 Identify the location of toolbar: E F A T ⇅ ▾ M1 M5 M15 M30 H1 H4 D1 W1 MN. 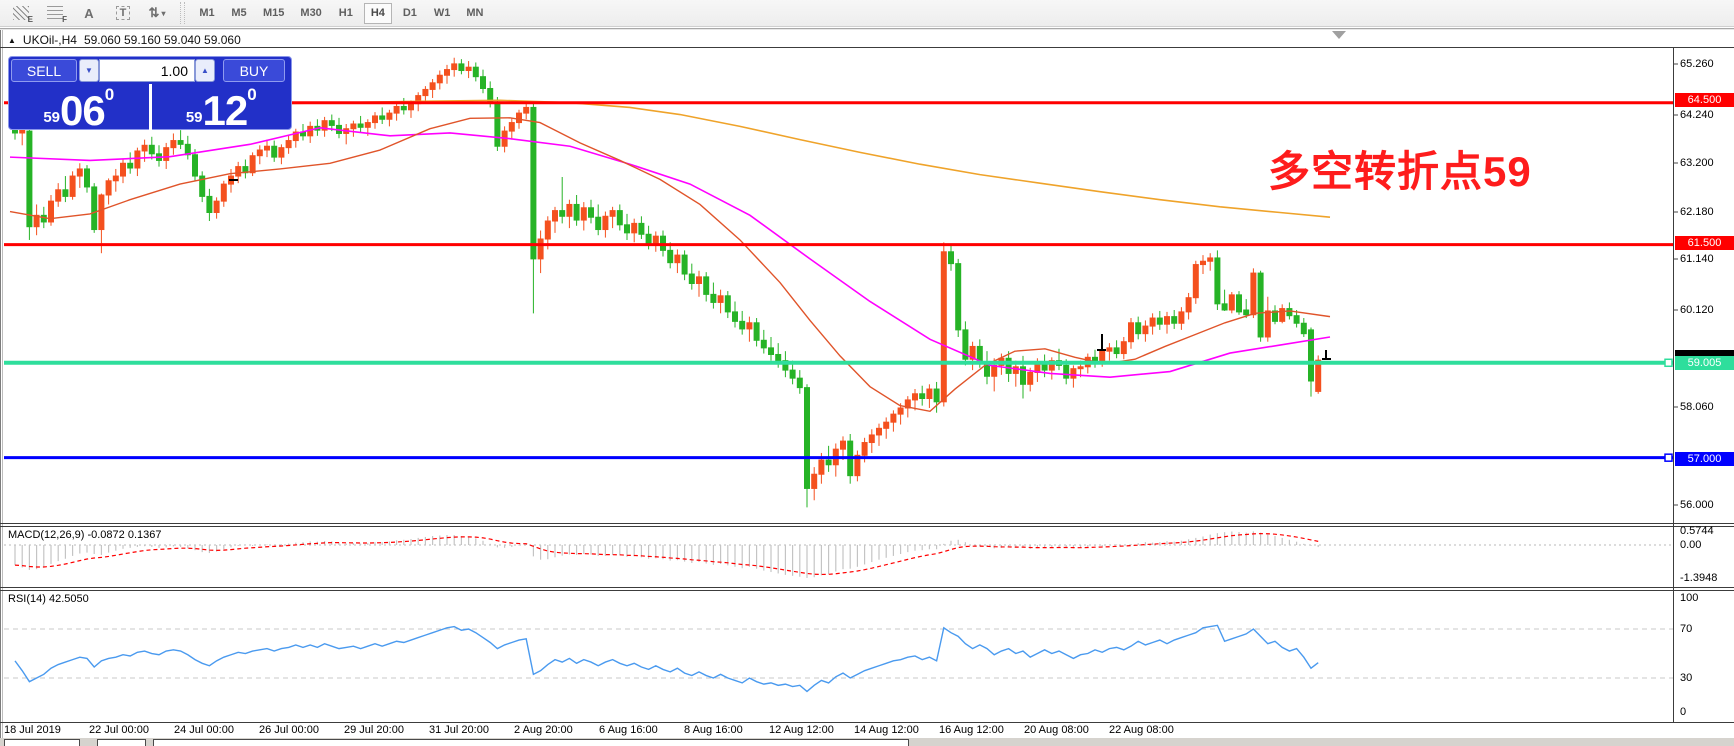
(867, 13).